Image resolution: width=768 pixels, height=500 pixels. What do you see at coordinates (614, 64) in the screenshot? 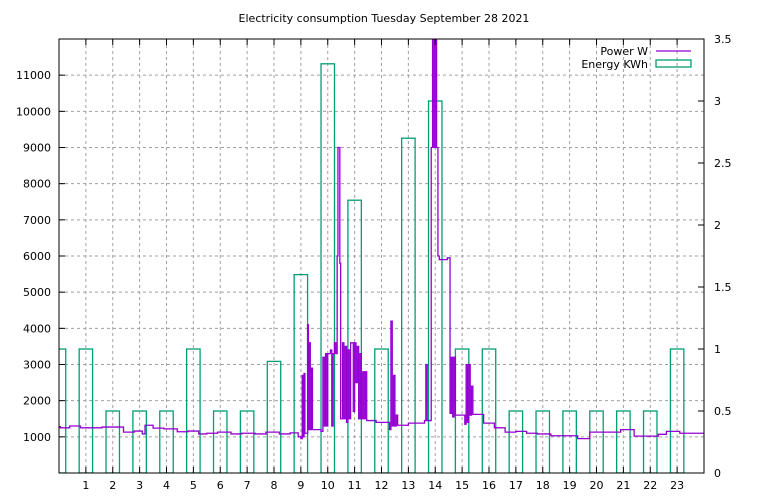
I see `legend-label-energy: Energy KWh` at bounding box center [614, 64].